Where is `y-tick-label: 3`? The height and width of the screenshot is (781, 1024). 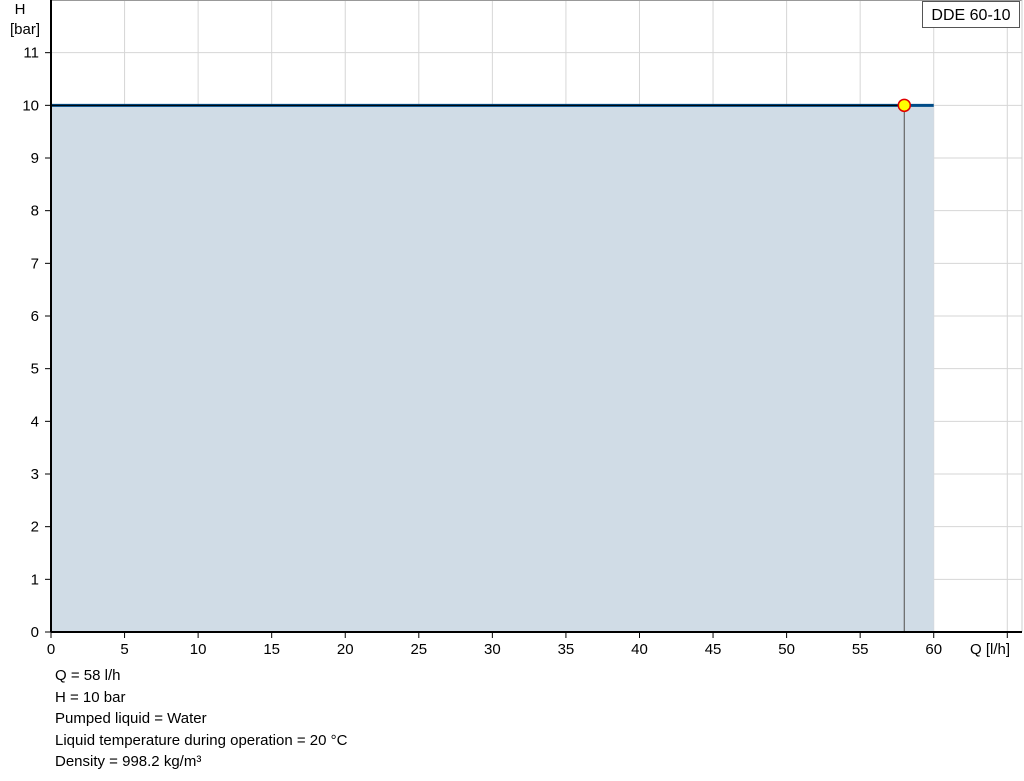 y-tick-label: 3 is located at coordinates (35, 474).